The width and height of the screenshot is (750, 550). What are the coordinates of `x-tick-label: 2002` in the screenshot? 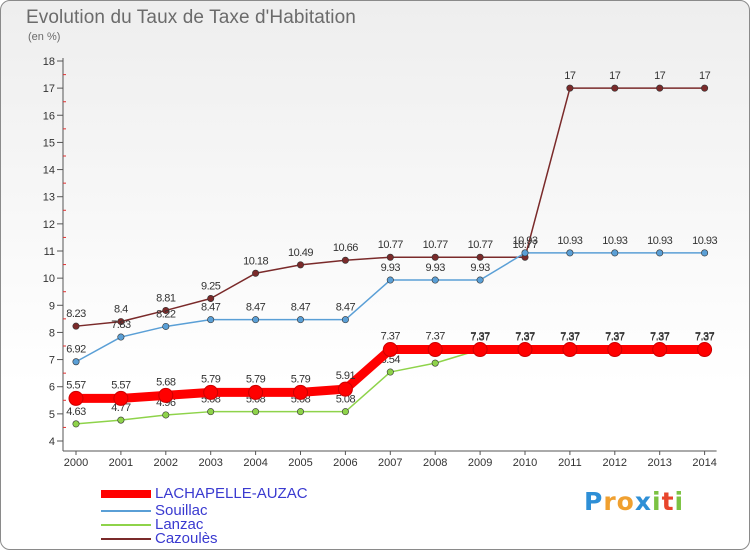 It's located at (166, 463).